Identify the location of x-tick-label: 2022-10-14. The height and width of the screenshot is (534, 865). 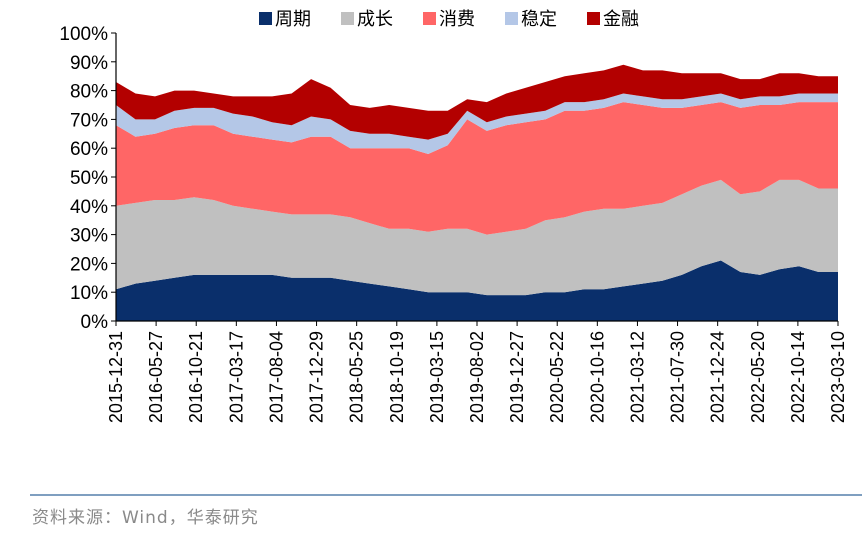
(798, 377).